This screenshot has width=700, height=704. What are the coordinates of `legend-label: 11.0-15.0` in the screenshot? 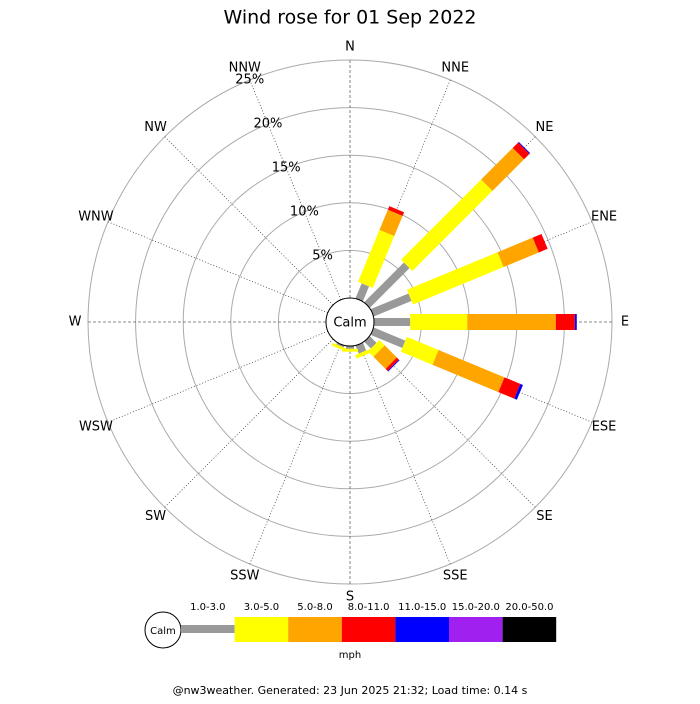 It's located at (422, 607).